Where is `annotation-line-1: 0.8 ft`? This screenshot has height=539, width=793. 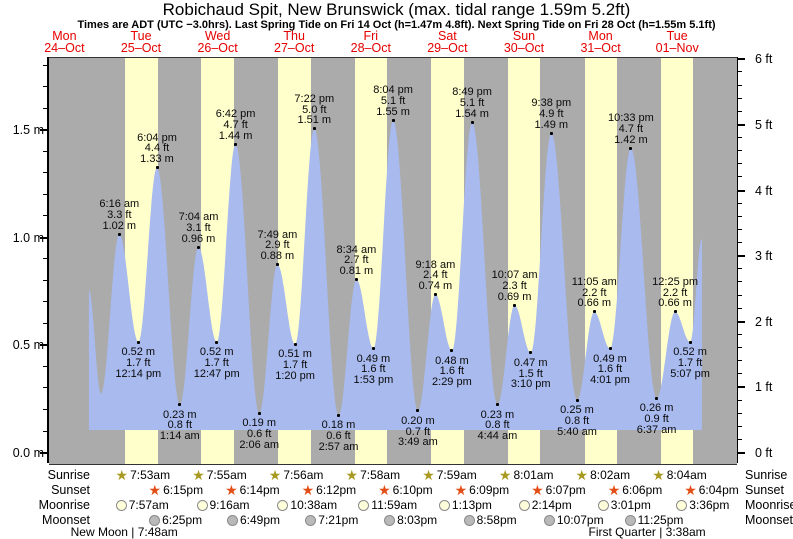
annotation-line-1: 0.8 ft is located at coordinates (497, 425).